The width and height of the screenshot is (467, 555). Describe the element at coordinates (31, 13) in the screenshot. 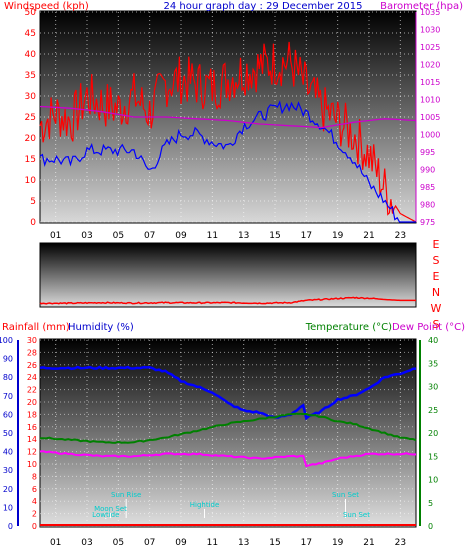

I see `wind-y-tick-label: 50` at that location.